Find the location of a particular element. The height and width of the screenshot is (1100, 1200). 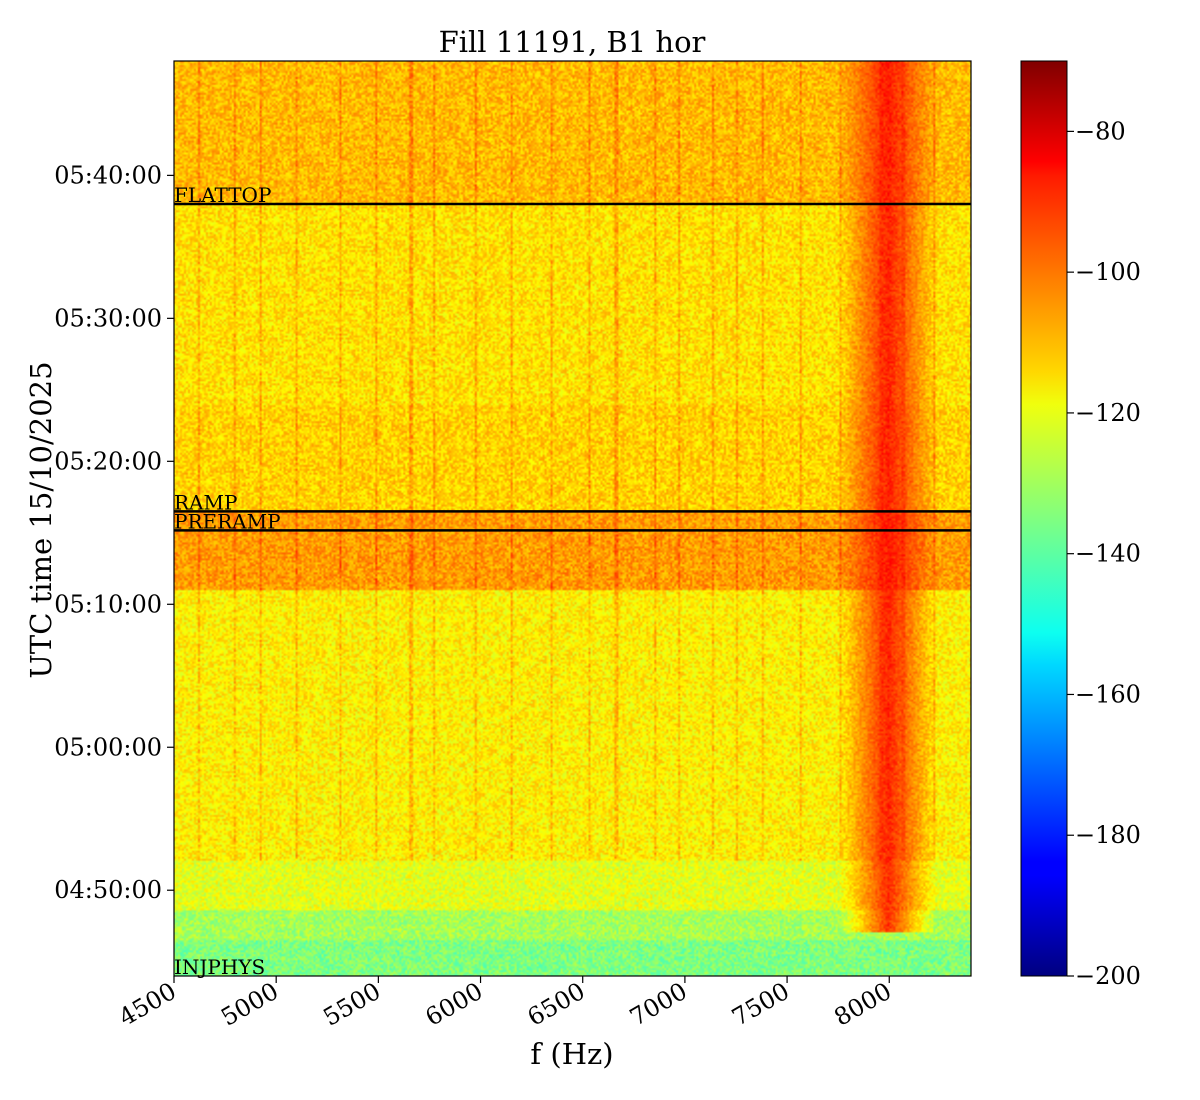

y-tick-label: 05:00:00 is located at coordinates (108, 747).